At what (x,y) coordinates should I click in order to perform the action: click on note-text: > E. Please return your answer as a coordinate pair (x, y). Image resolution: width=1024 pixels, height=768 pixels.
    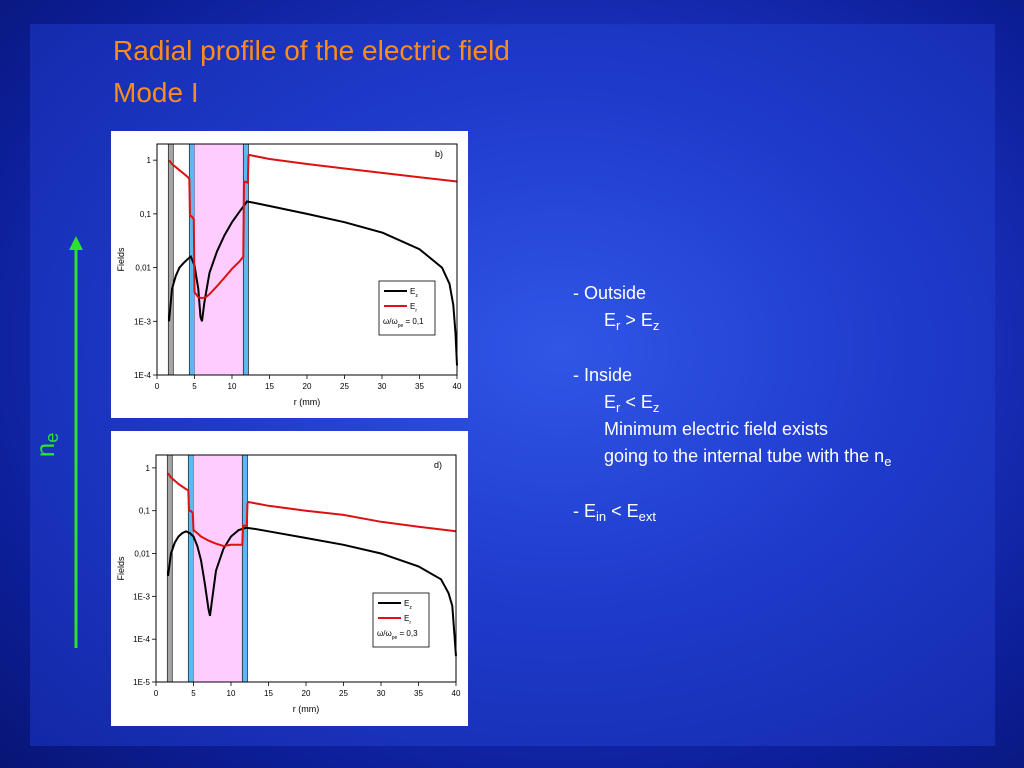
    Looking at the image, I should click on (636, 320).